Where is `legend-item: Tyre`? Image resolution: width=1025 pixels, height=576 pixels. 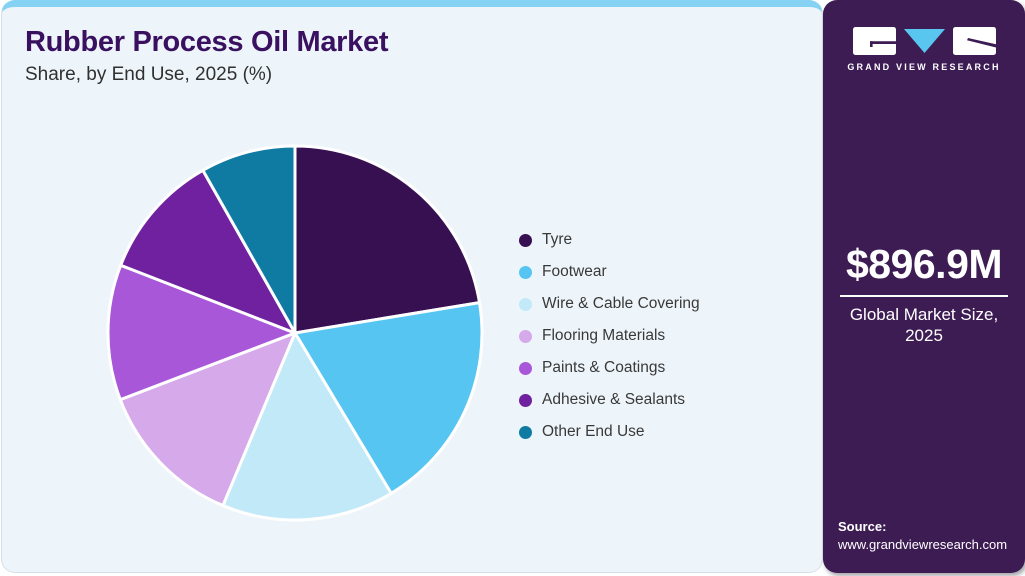 legend-item: Tyre is located at coordinates (609, 240).